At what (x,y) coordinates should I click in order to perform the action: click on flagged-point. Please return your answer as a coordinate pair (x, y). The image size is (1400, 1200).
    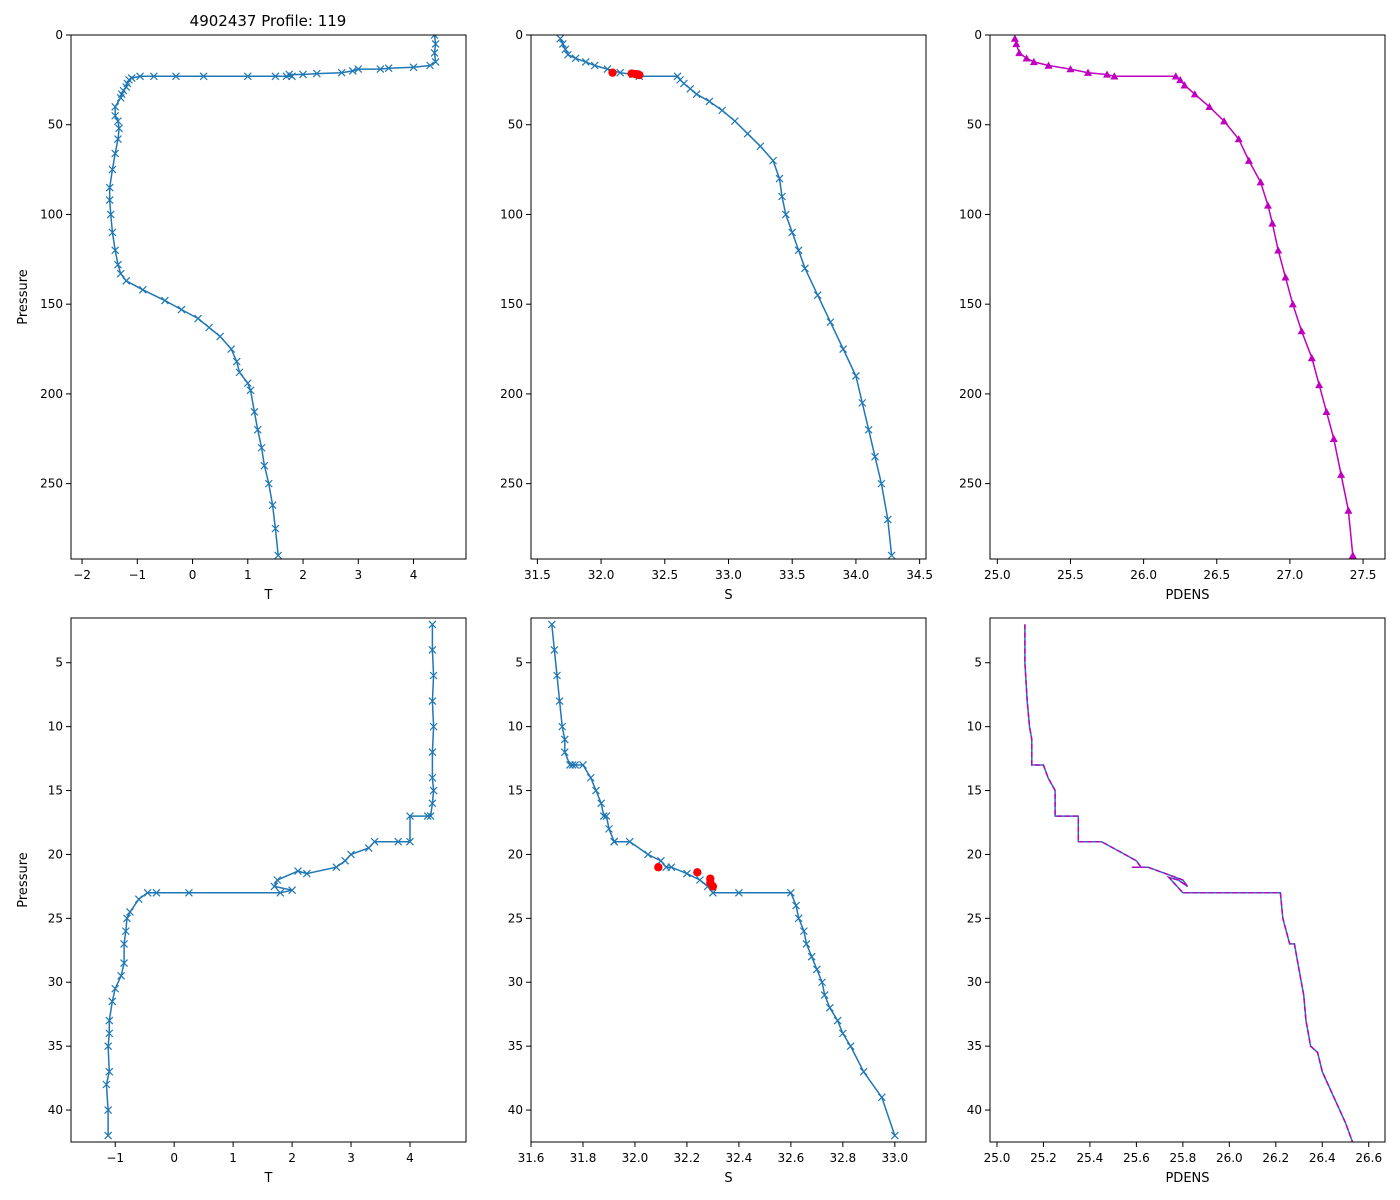
    Looking at the image, I should click on (713, 886).